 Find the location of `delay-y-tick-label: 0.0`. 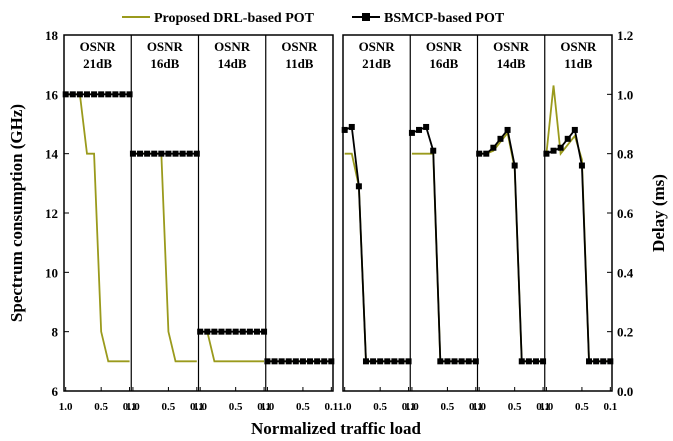

delay-y-tick-label: 0.0 is located at coordinates (625, 391).